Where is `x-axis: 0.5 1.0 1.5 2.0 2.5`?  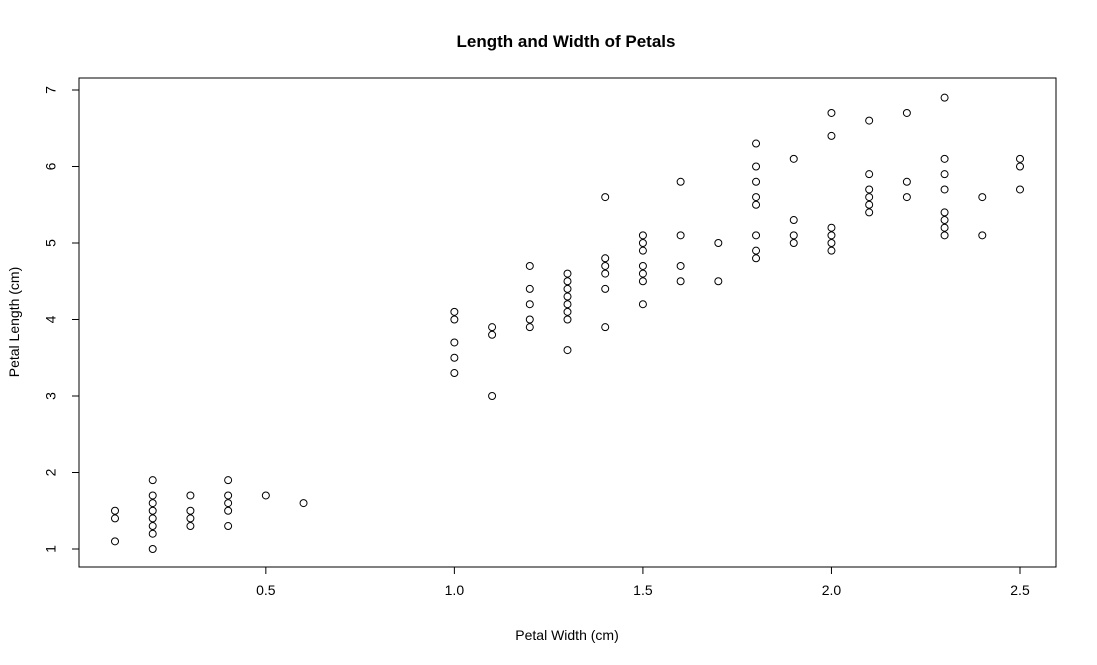 x-axis: 0.5 1.0 1.5 2.0 2.5 is located at coordinates (643, 582).